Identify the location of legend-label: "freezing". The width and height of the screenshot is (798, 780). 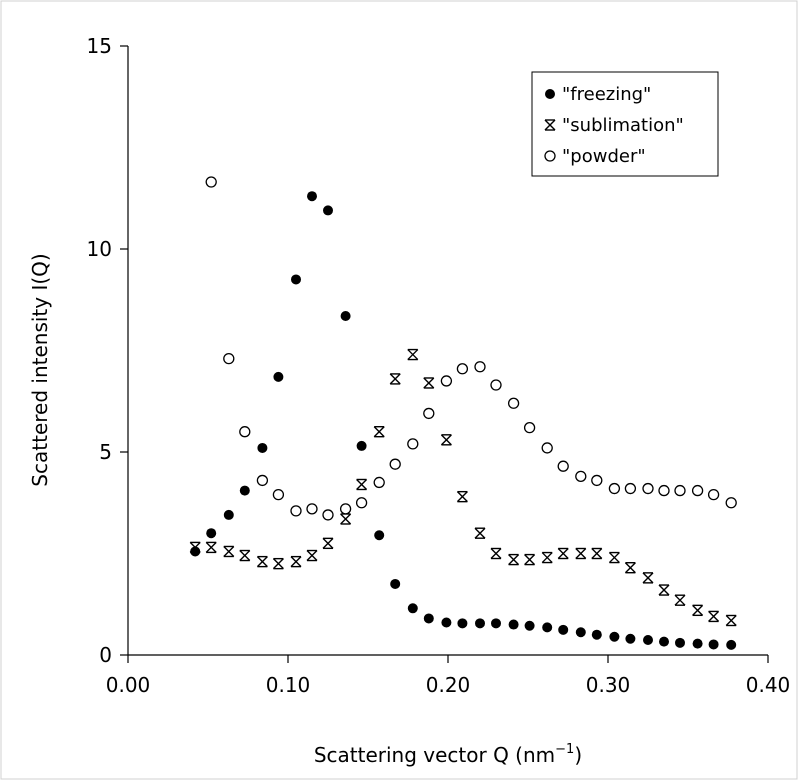
(606, 94).